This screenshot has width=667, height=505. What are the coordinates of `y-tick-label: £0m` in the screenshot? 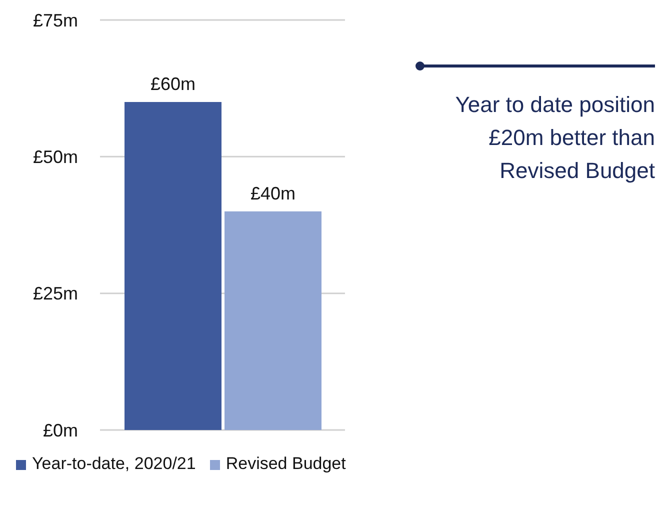 It's located at (60, 430).